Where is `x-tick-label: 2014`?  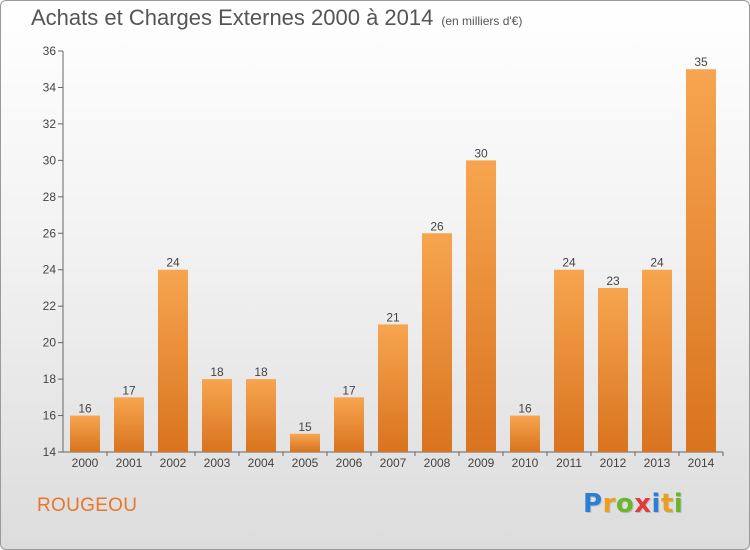
x-tick-label: 2014 is located at coordinates (701, 463).